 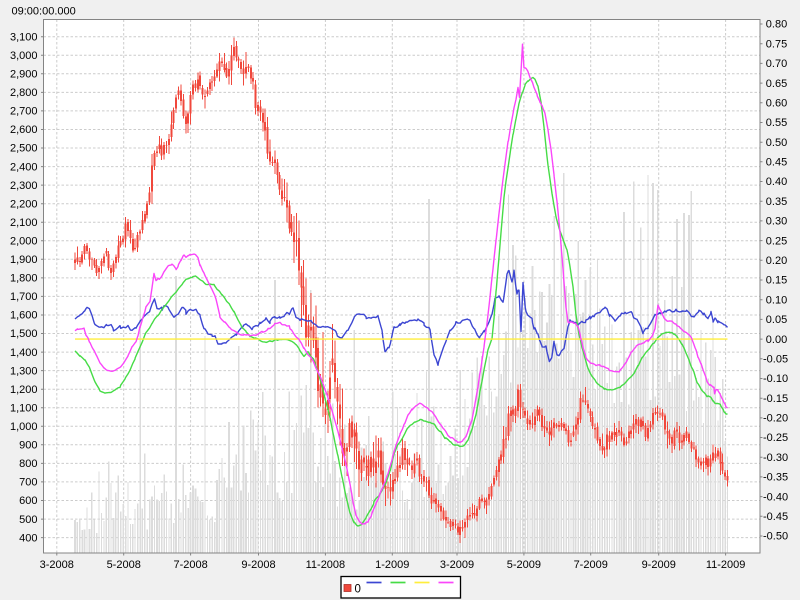 I want to click on svg-text: 0.25, so click(x=776, y=241).